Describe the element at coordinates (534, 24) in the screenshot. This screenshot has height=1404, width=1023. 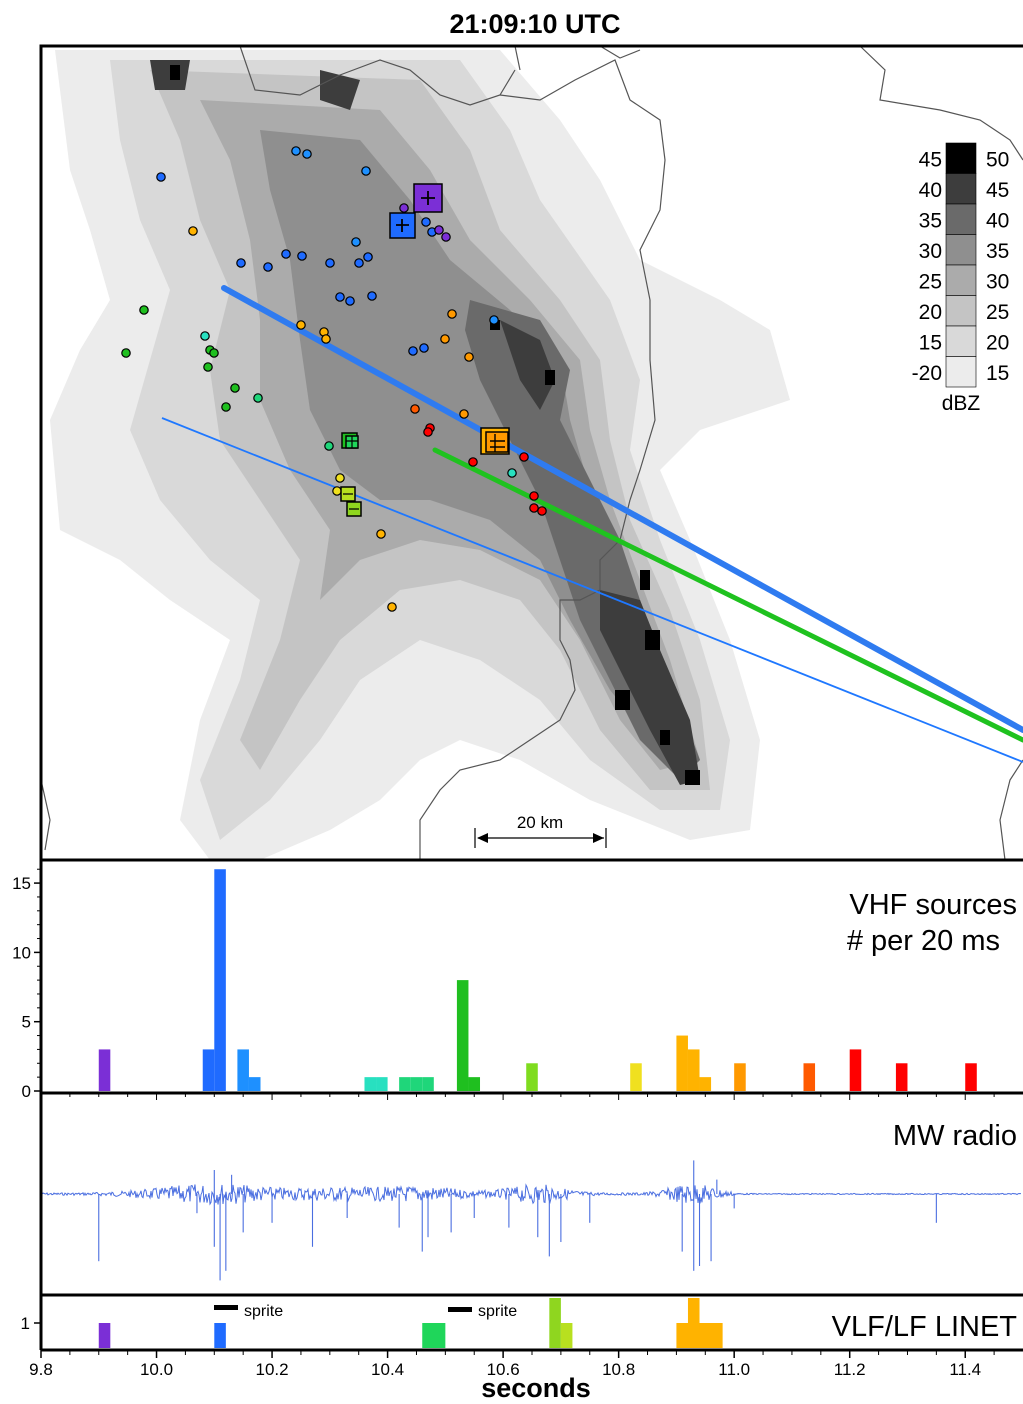
I see `figure-title: 21:09:10 UTC` at that location.